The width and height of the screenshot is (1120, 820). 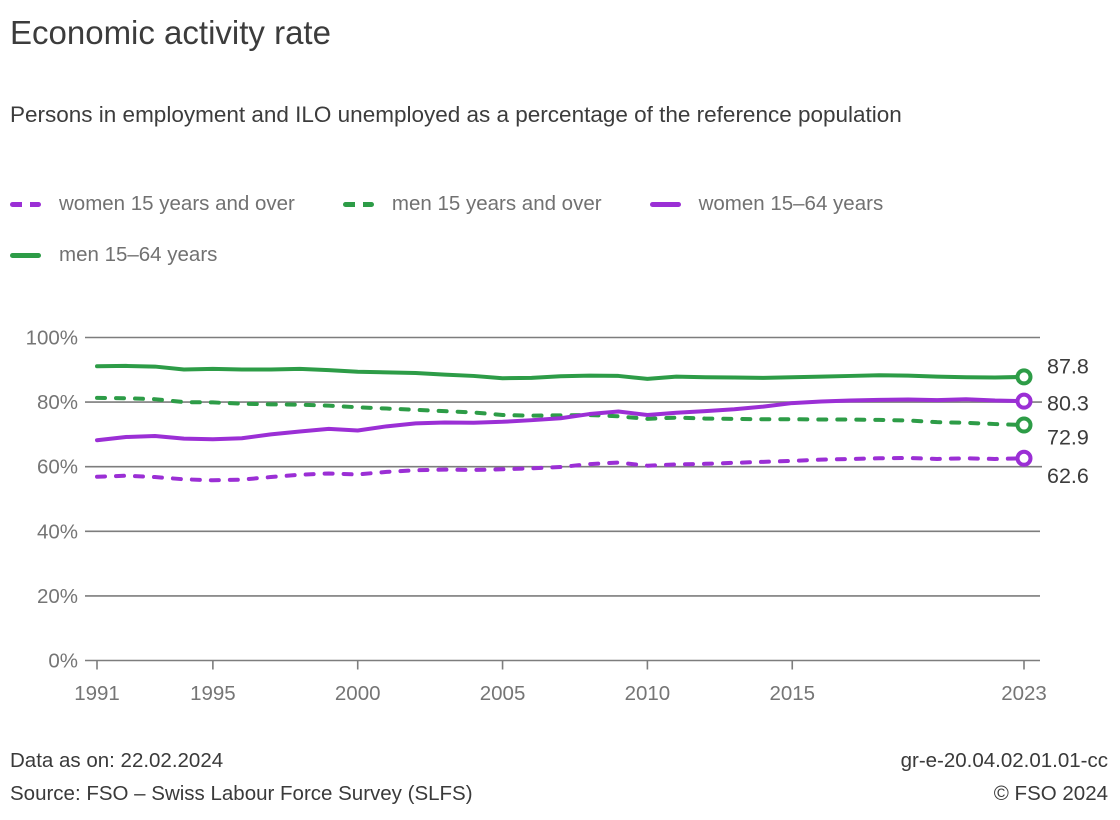 What do you see at coordinates (648, 693) in the screenshot?
I see `x-tick-label: 2010` at bounding box center [648, 693].